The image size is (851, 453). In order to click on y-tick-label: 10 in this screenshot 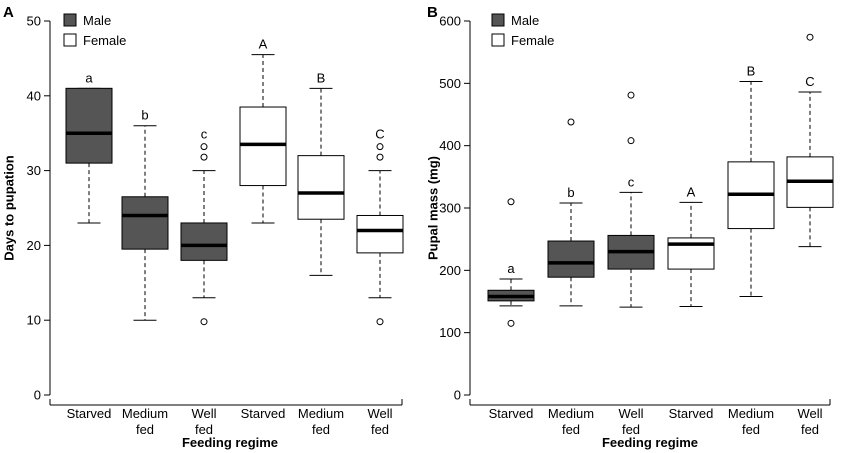, I will do `click(34, 320)`.